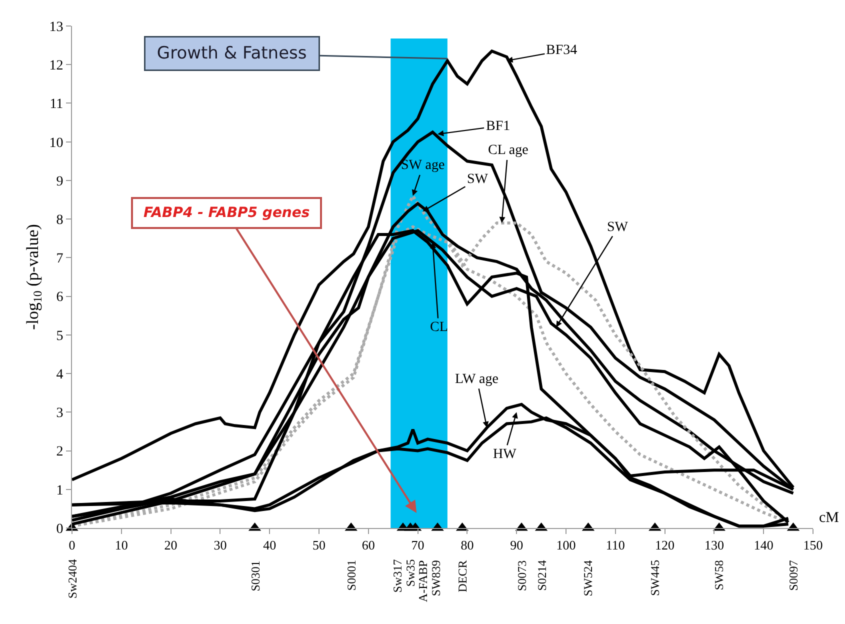  What do you see at coordinates (411, 573) in the screenshot?
I see `data-label: Sw35` at bounding box center [411, 573].